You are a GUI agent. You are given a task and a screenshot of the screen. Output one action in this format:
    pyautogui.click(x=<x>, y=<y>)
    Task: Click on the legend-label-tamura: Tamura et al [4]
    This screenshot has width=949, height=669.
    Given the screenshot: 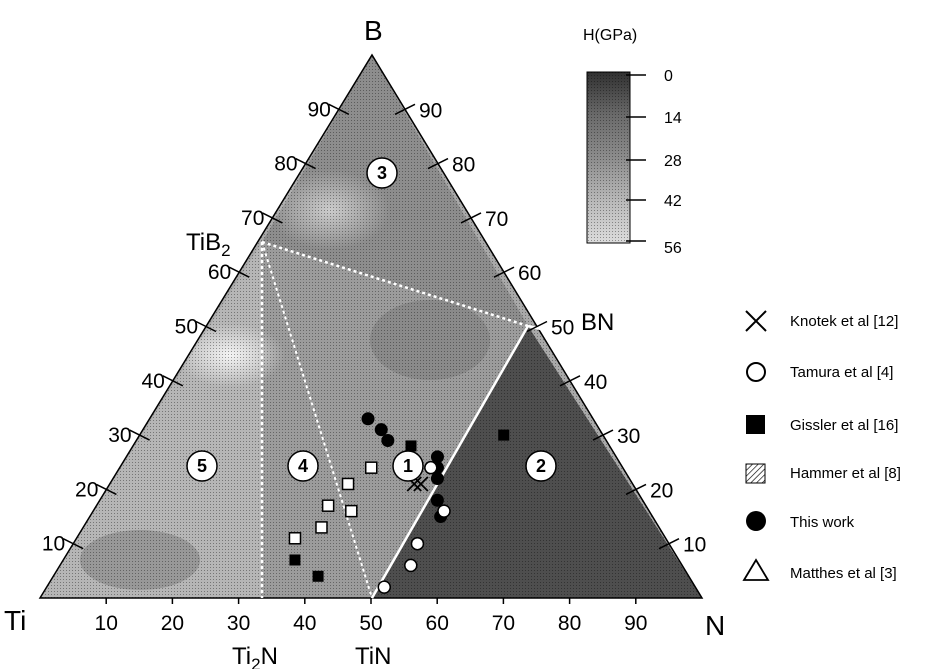 What is the action you would take?
    pyautogui.click(x=841, y=372)
    